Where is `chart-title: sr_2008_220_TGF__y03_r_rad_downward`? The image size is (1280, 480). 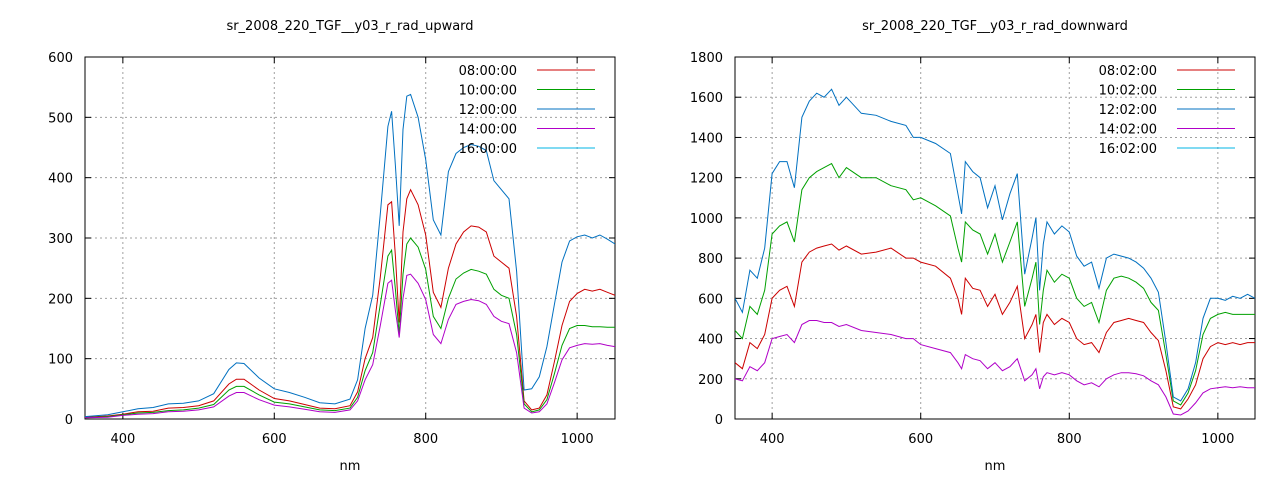
chart-title: sr_2008_220_TGF__y03_r_rad_downward is located at coordinates (995, 26).